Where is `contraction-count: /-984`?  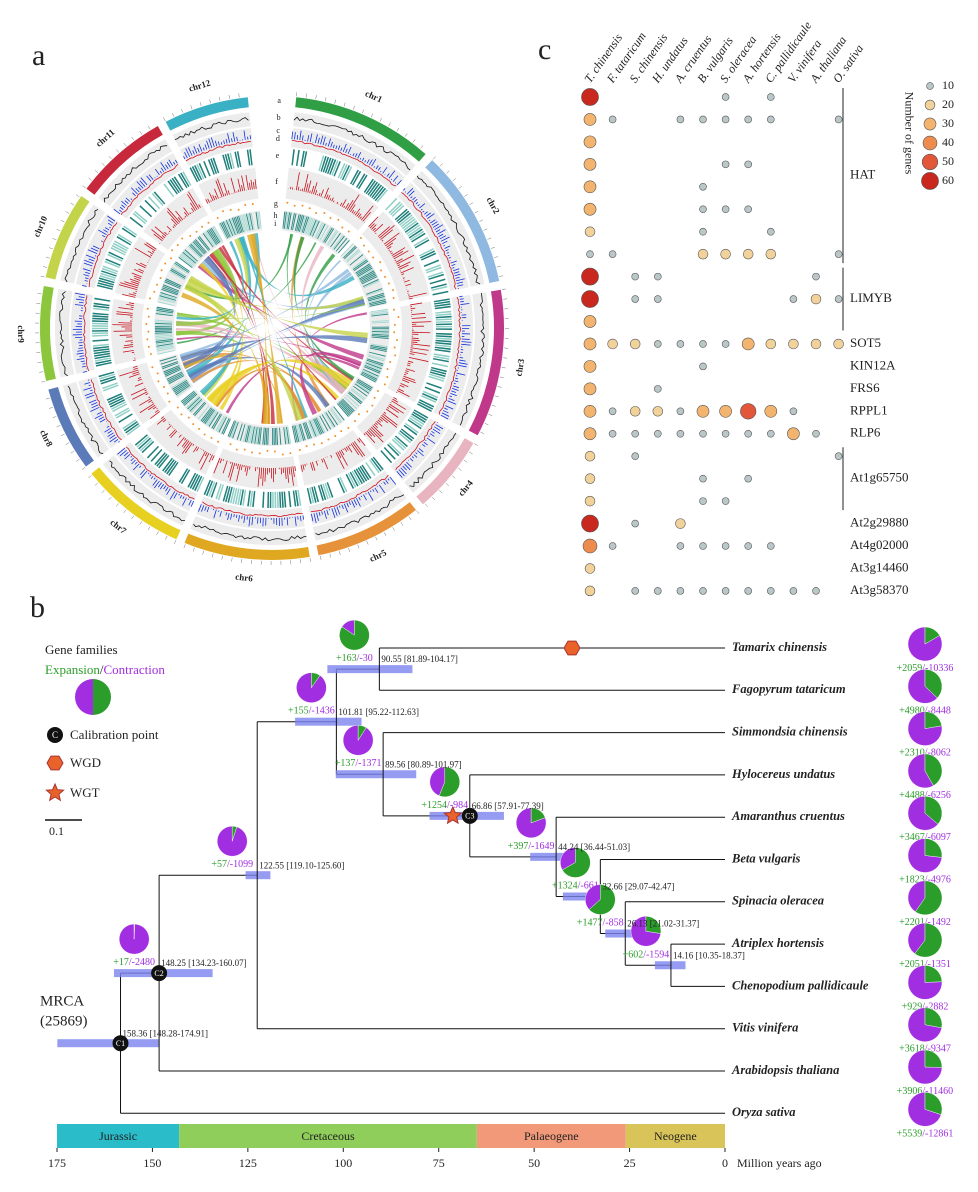
contraction-count: /-984 is located at coordinates (457, 805).